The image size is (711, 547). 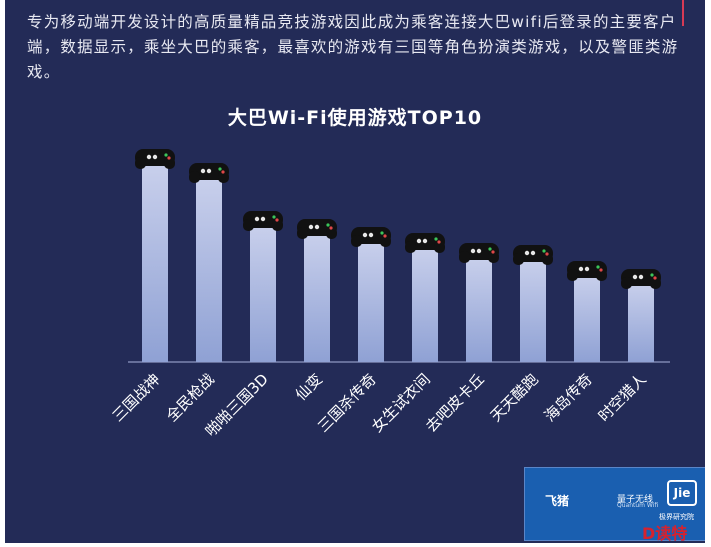 I want to click on category-label: 时空猎人, so click(x=622, y=397).